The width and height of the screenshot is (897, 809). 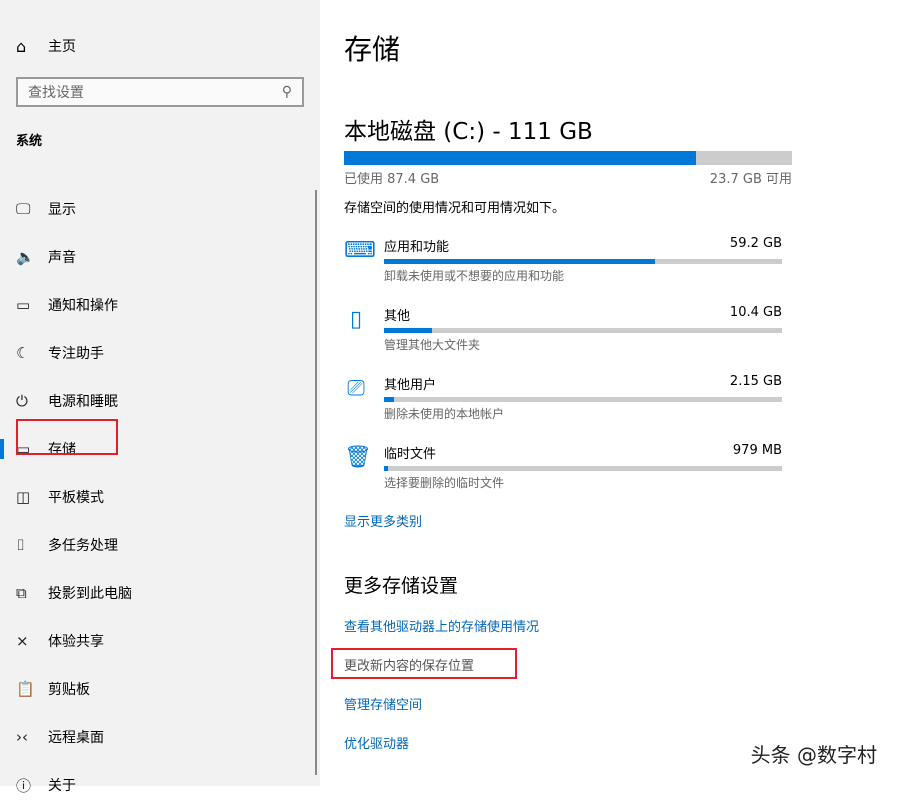 What do you see at coordinates (468, 132) in the screenshot?
I see `disk-title: 本地磁盘 (C:) - 111 GB` at bounding box center [468, 132].